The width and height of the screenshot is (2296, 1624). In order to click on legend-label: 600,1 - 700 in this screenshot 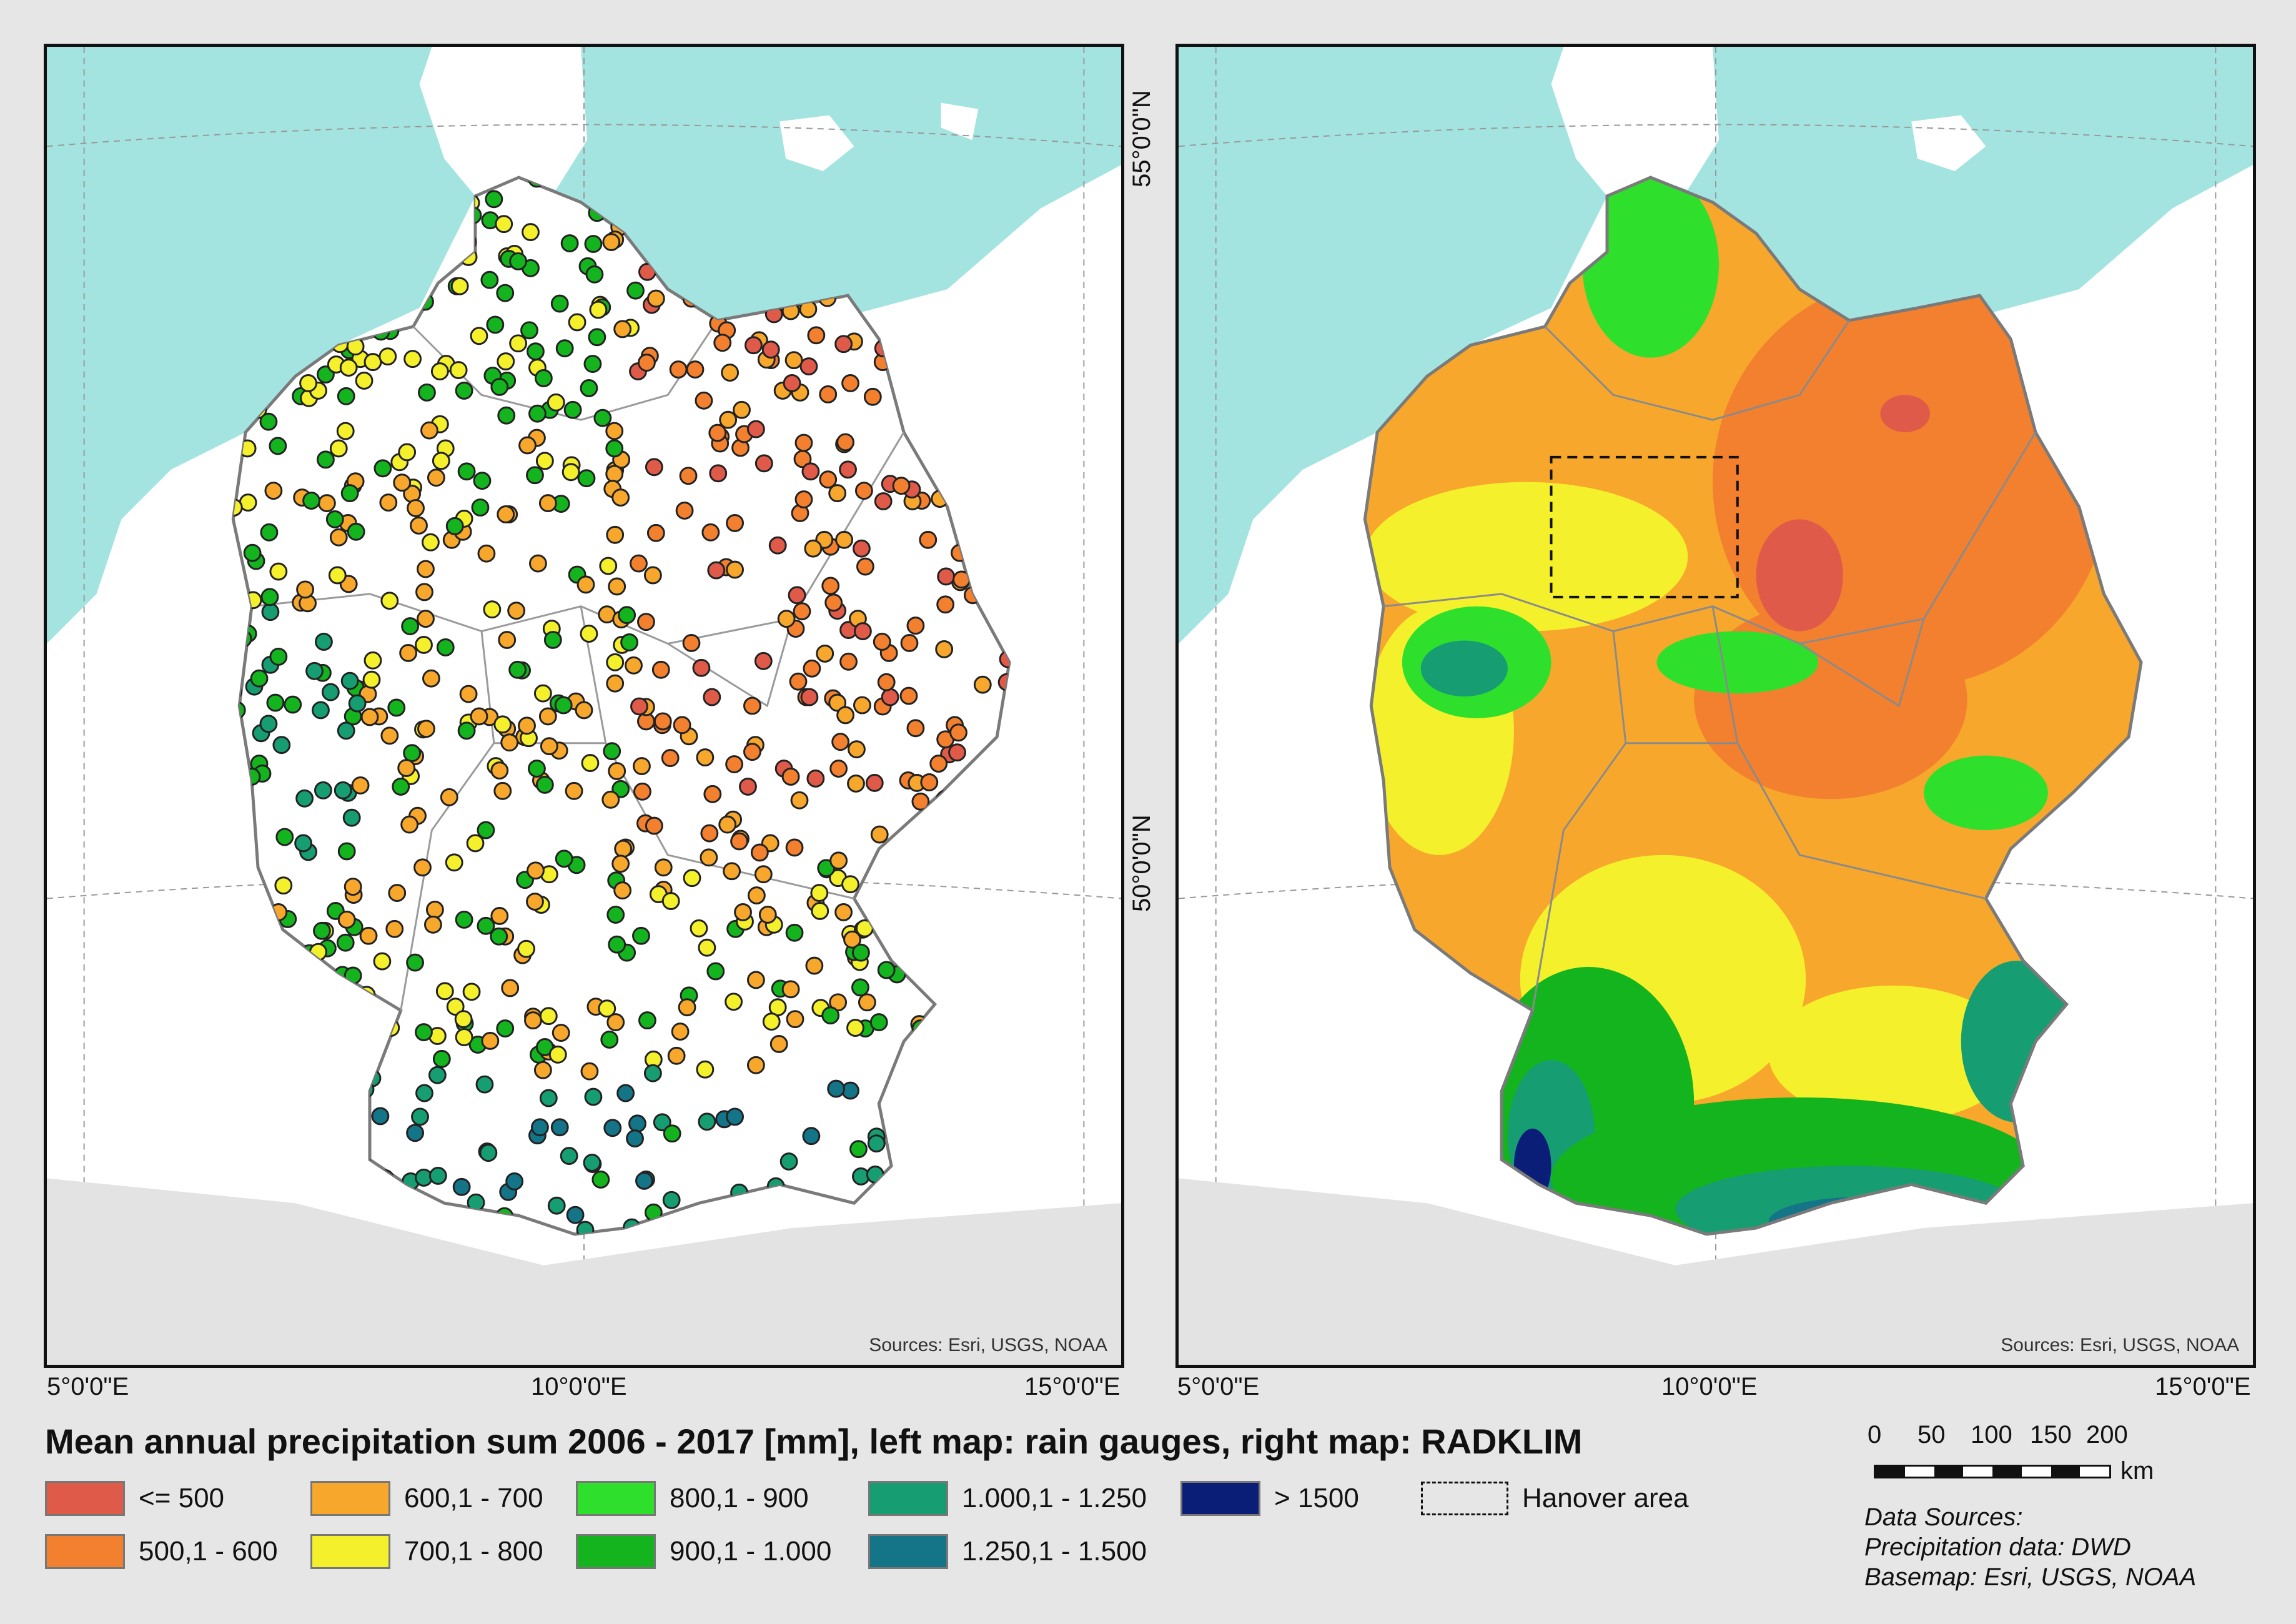, I will do `click(474, 1498)`.